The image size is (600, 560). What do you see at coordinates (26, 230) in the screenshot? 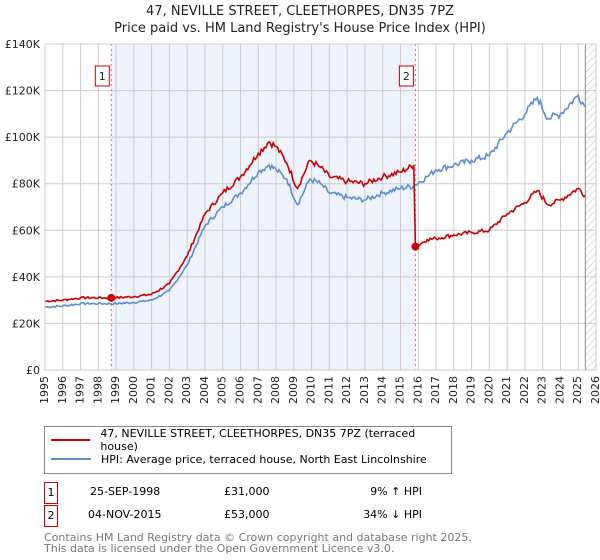
I see `y-tick-label: £60K` at bounding box center [26, 230].